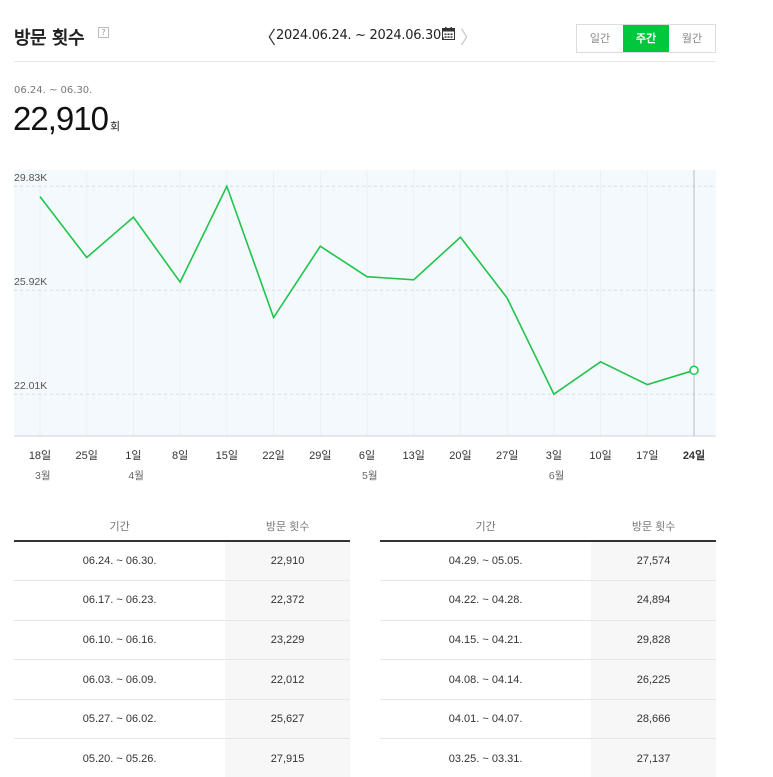 Image resolution: width=773 pixels, height=777 pixels. What do you see at coordinates (87, 455) in the screenshot?
I see `x-tick-label: 25일` at bounding box center [87, 455].